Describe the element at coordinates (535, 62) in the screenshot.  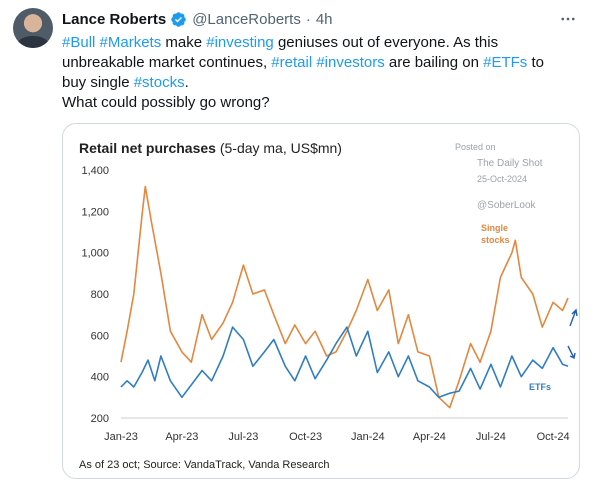
I see `tweet-text-span: to` at that location.